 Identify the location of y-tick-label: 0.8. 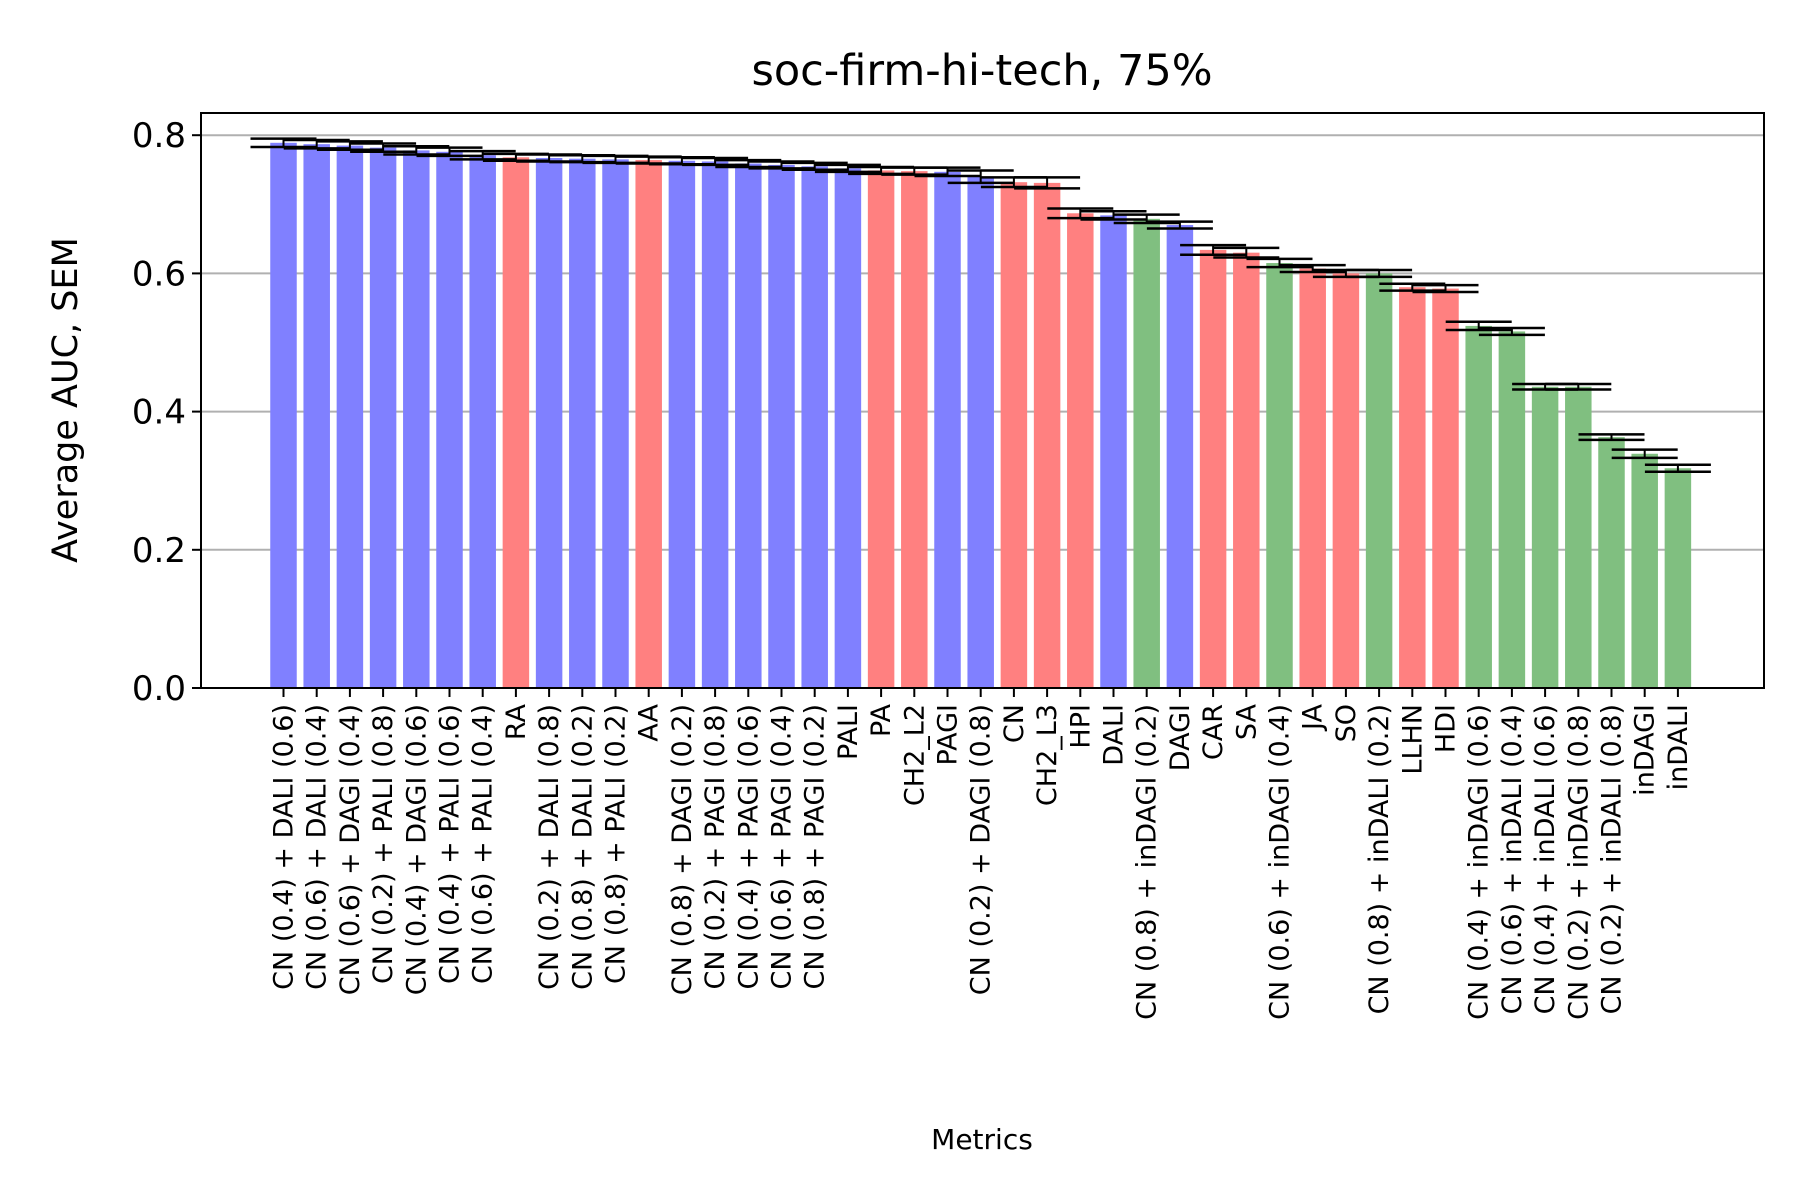
(159, 136).